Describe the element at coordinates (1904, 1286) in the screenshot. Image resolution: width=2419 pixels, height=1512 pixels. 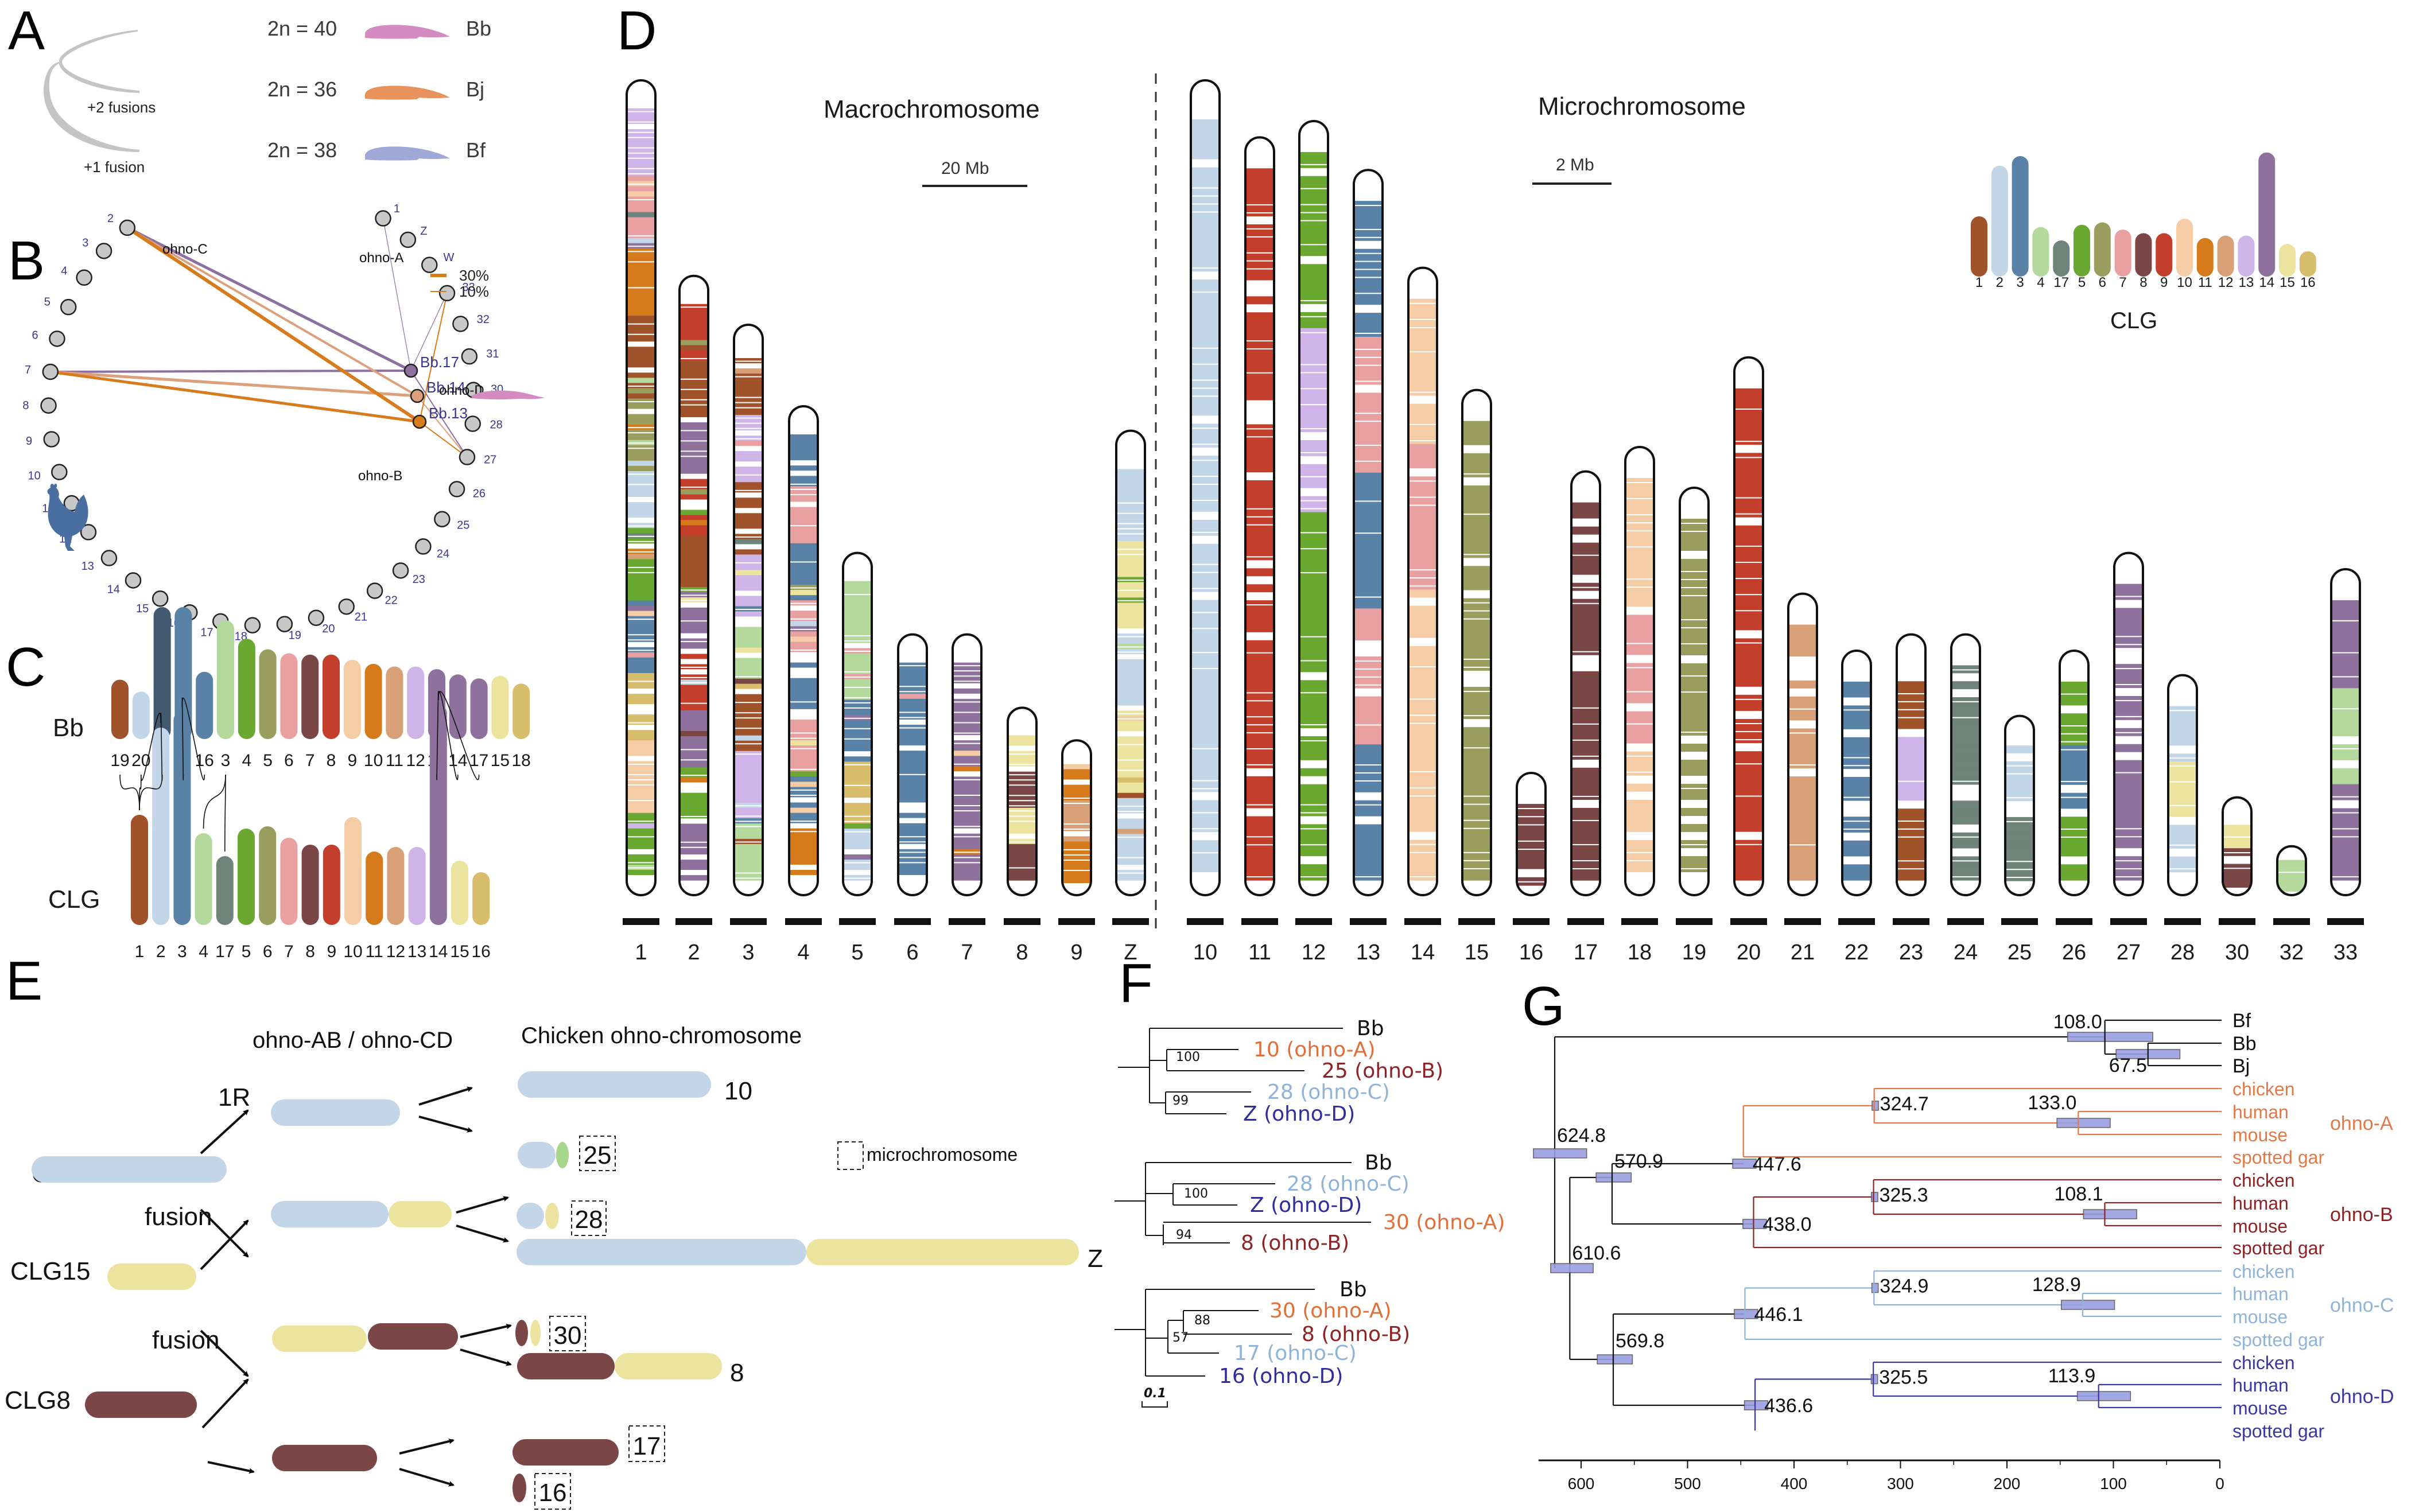
I see `node-age-label: 324.9` at that location.